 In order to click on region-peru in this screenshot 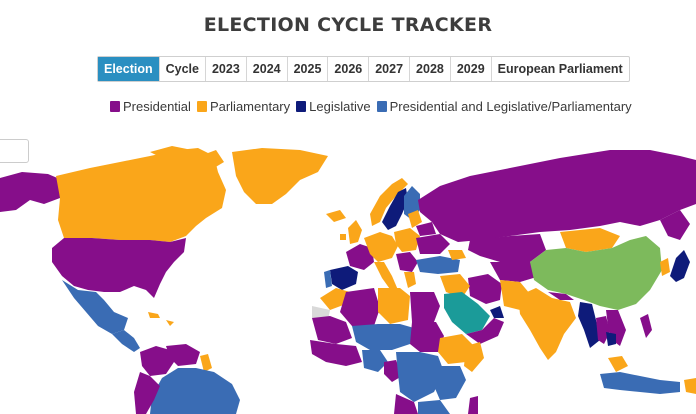, I will do `click(147, 393)`.